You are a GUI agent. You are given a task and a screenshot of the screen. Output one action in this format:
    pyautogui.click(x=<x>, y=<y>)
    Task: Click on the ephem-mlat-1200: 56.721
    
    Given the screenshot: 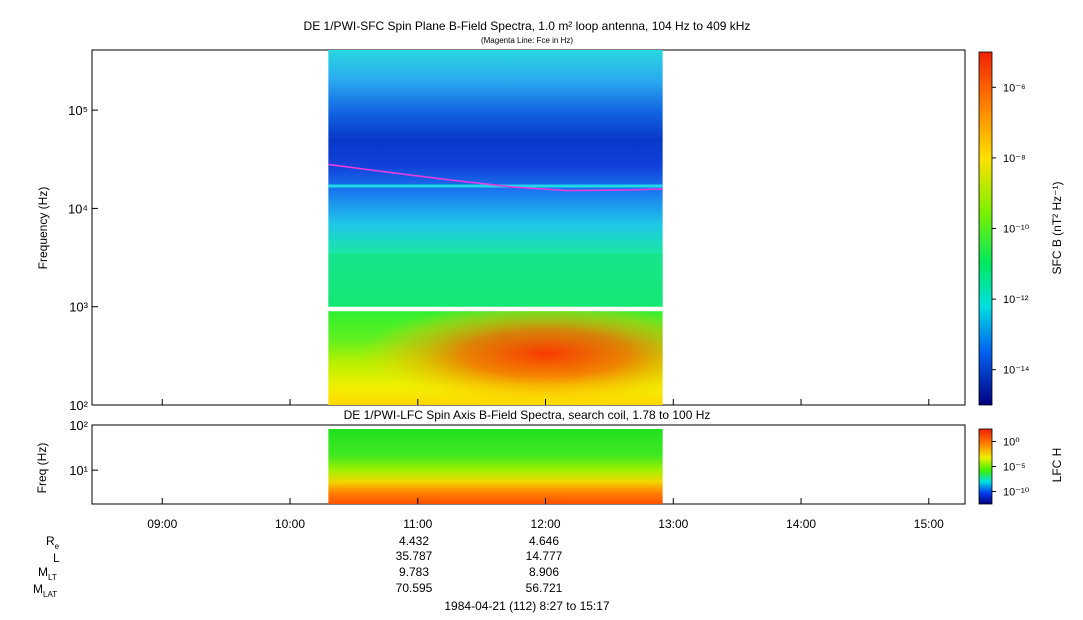 What is the action you would take?
    pyautogui.click(x=544, y=588)
    